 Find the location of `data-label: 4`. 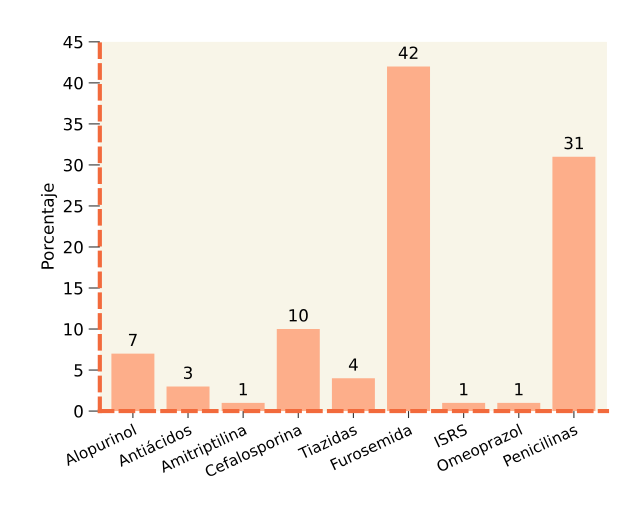

data-label: 4 is located at coordinates (353, 364).